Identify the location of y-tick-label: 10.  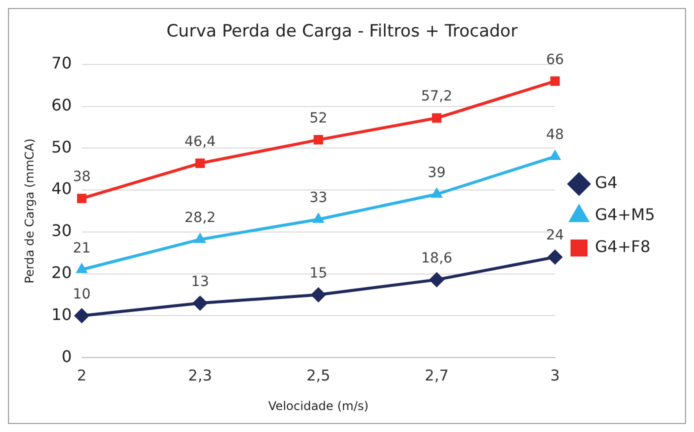
(61, 314).